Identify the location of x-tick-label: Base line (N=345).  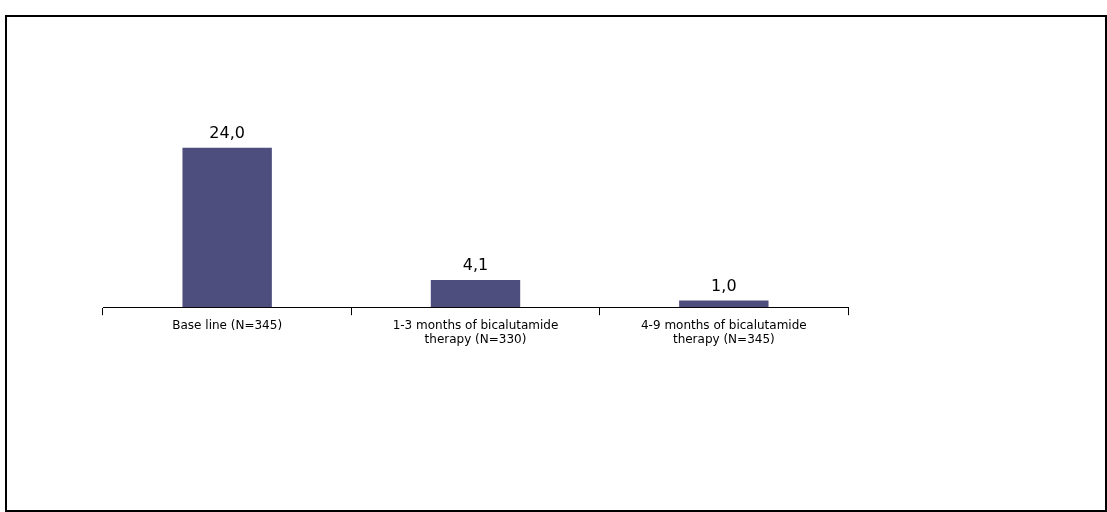
(227, 324).